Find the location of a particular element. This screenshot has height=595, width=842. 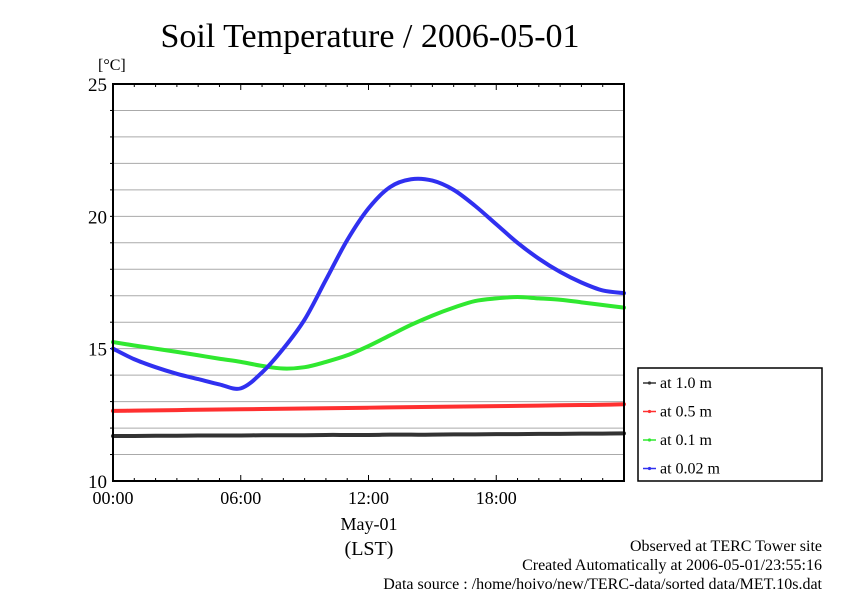

x-tick-label: 18:00 is located at coordinates (496, 498).